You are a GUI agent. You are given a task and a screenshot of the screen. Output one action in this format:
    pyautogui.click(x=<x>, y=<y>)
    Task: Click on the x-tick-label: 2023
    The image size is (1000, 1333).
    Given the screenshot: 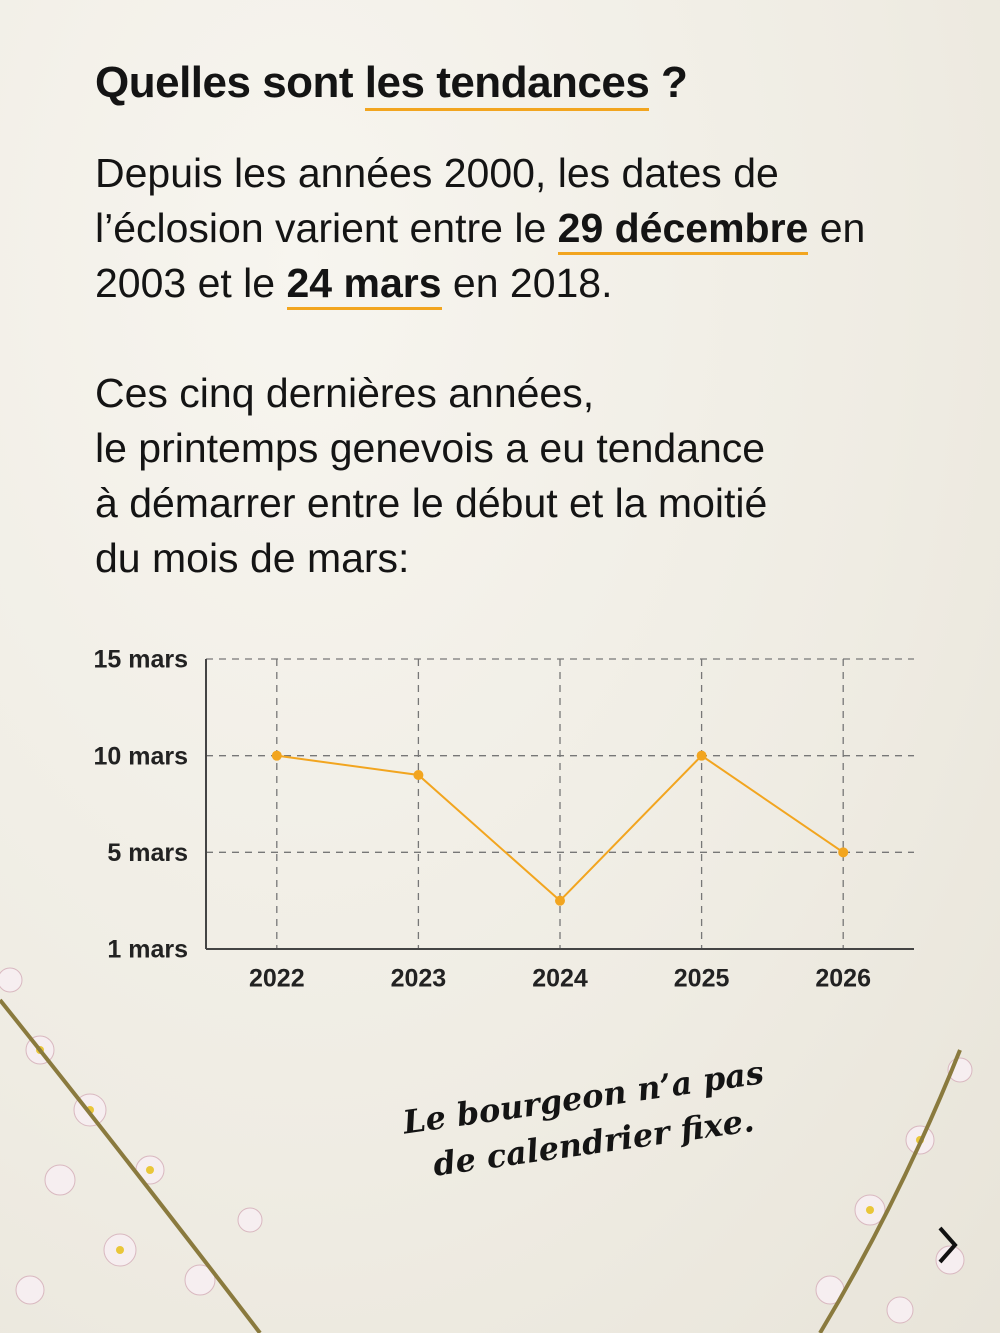 What is the action you would take?
    pyautogui.click(x=419, y=979)
    